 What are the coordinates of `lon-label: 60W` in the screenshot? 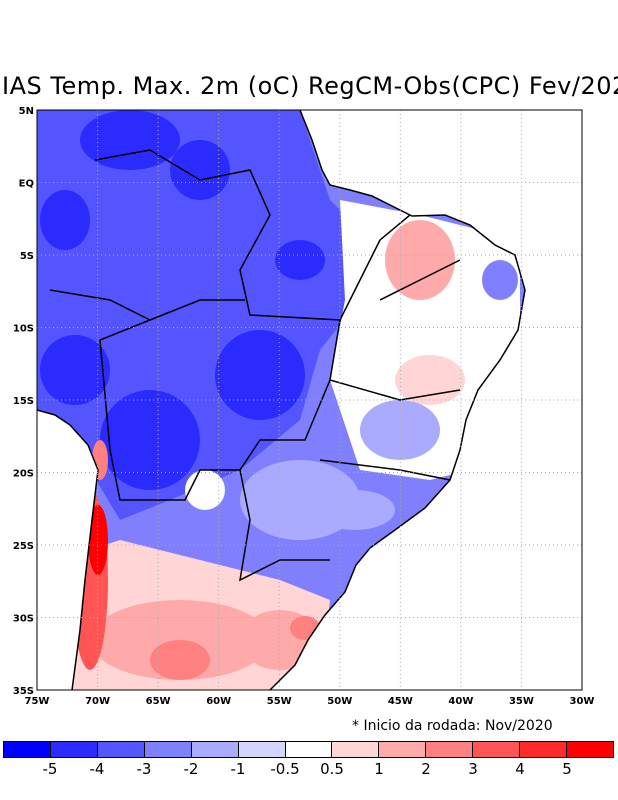 It's located at (218, 701).